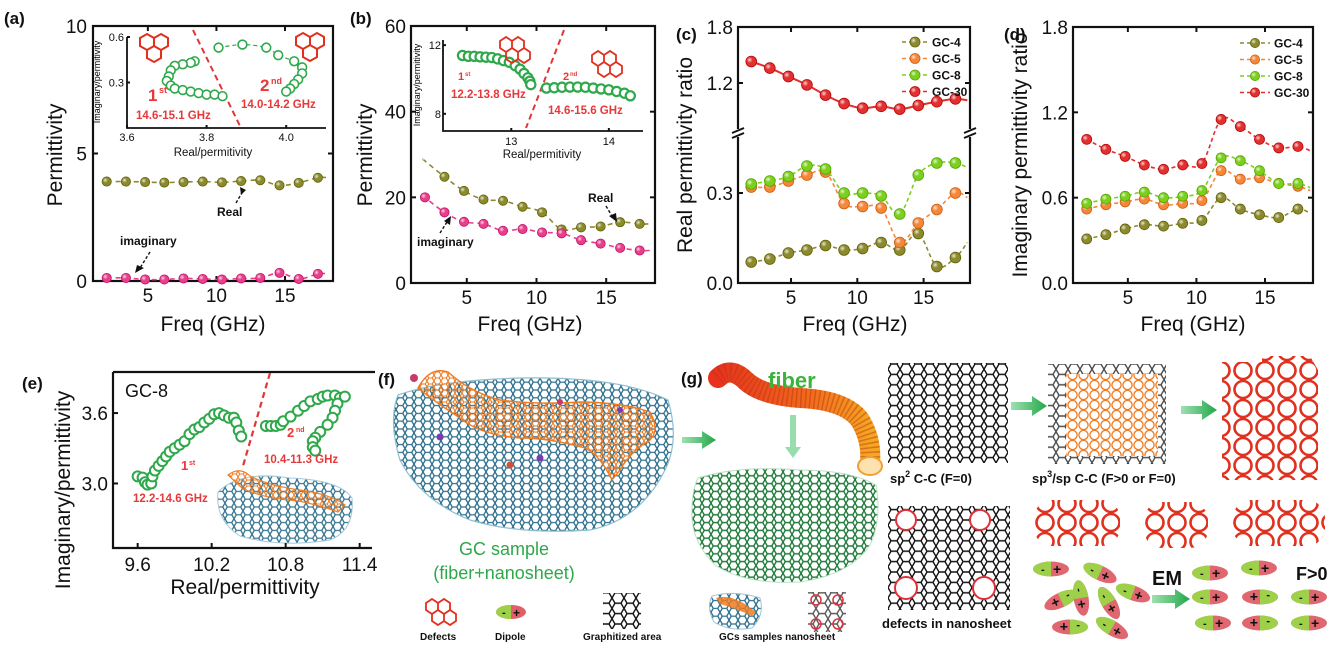 This screenshot has width=1344, height=661. I want to click on double-arrow-icon, so click(793, 436).